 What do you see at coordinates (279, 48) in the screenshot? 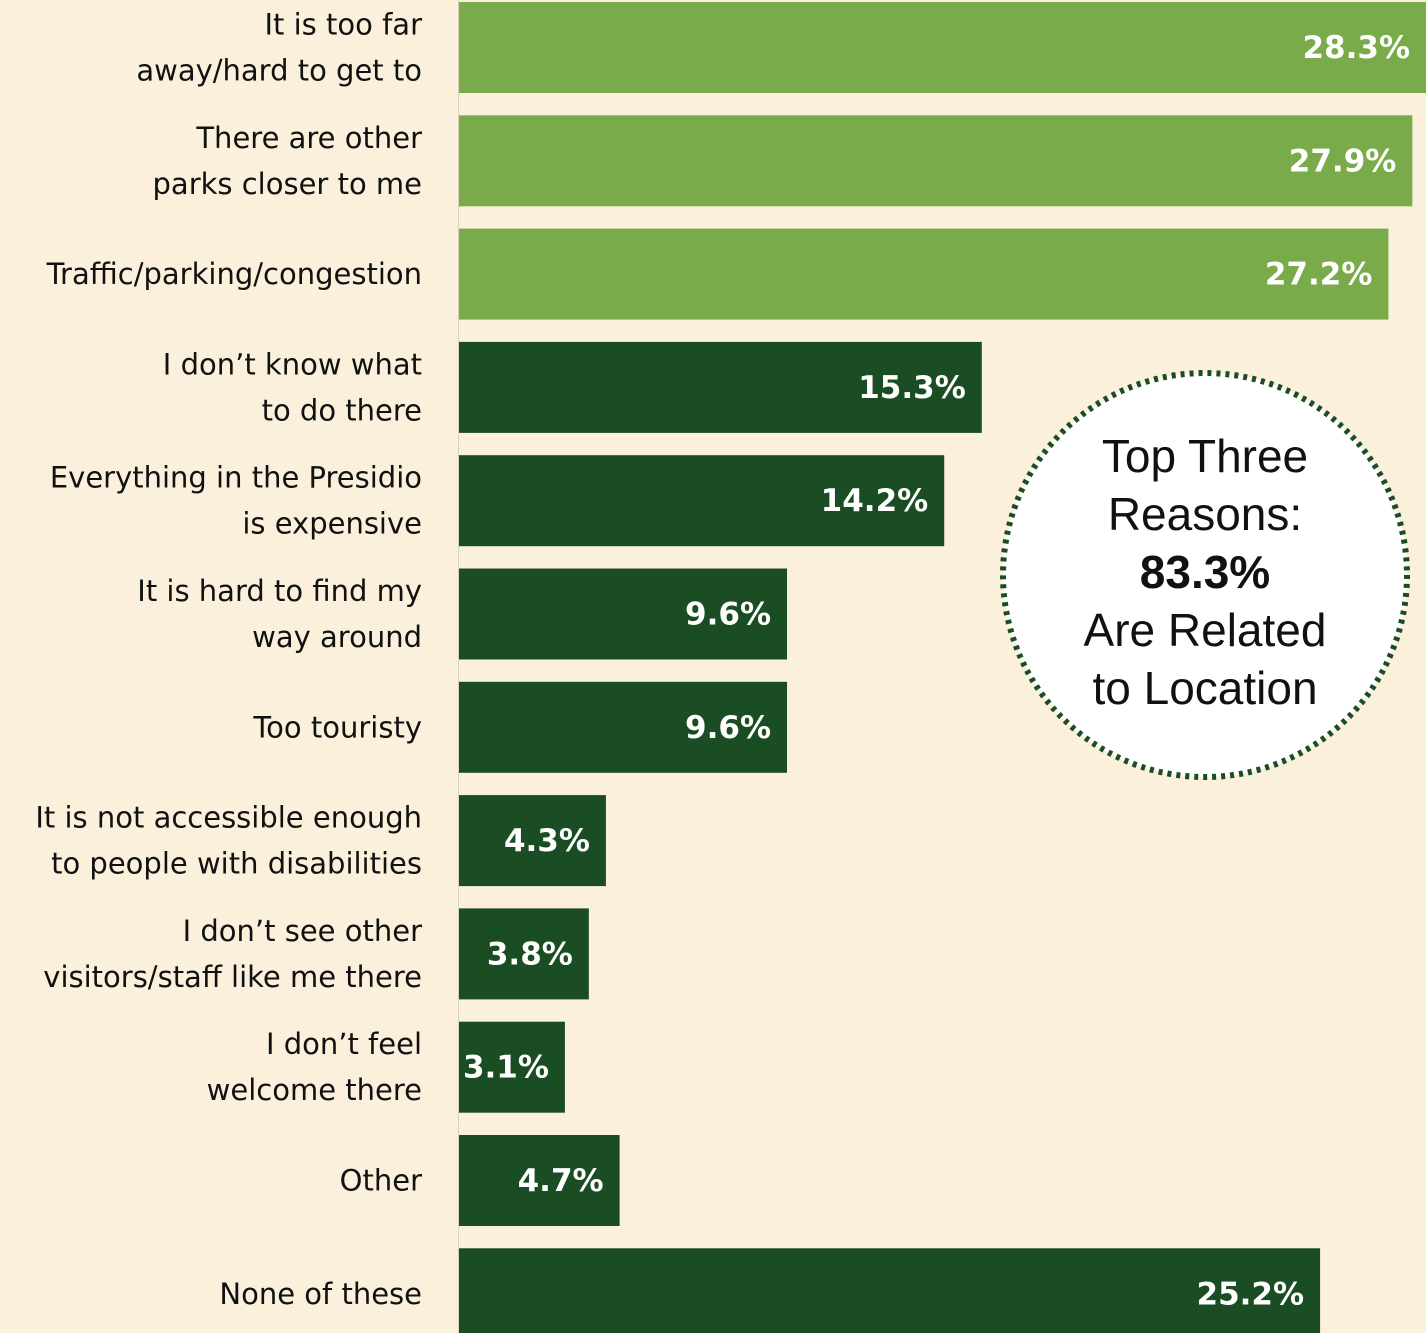
I see `category-label: It is too far away/hard to get to` at bounding box center [279, 48].